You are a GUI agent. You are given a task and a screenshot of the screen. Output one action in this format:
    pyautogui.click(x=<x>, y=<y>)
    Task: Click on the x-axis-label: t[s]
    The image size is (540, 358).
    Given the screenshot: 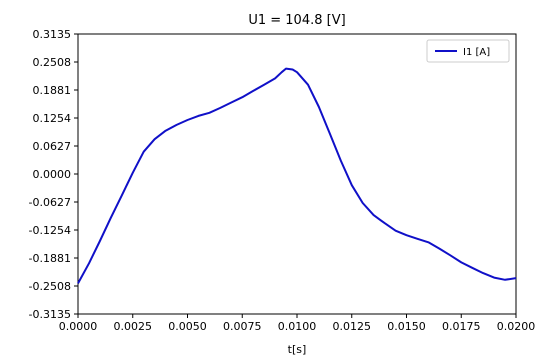 What is the action you would take?
    pyautogui.click(x=297, y=349)
    